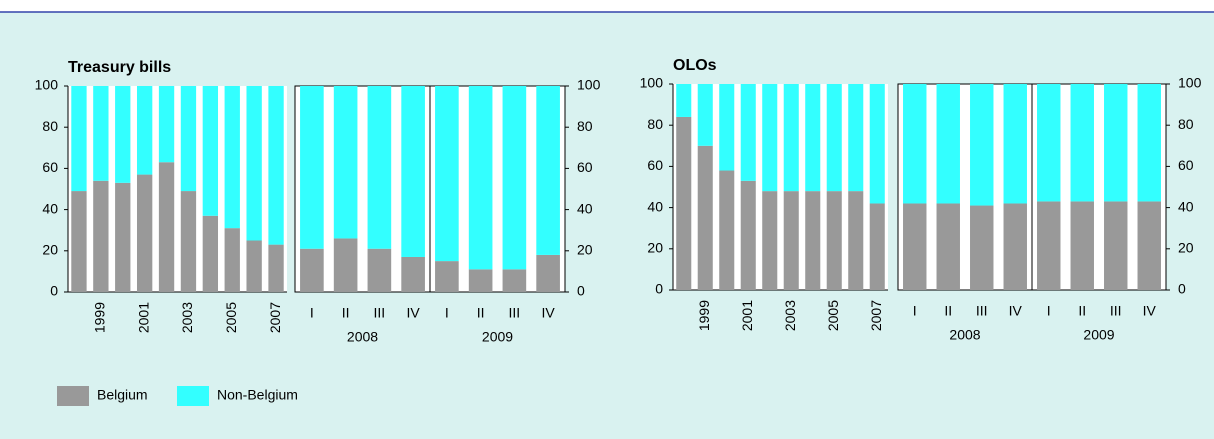 The image size is (1214, 439). I want to click on chart-title: Treasury bills, so click(119, 67).